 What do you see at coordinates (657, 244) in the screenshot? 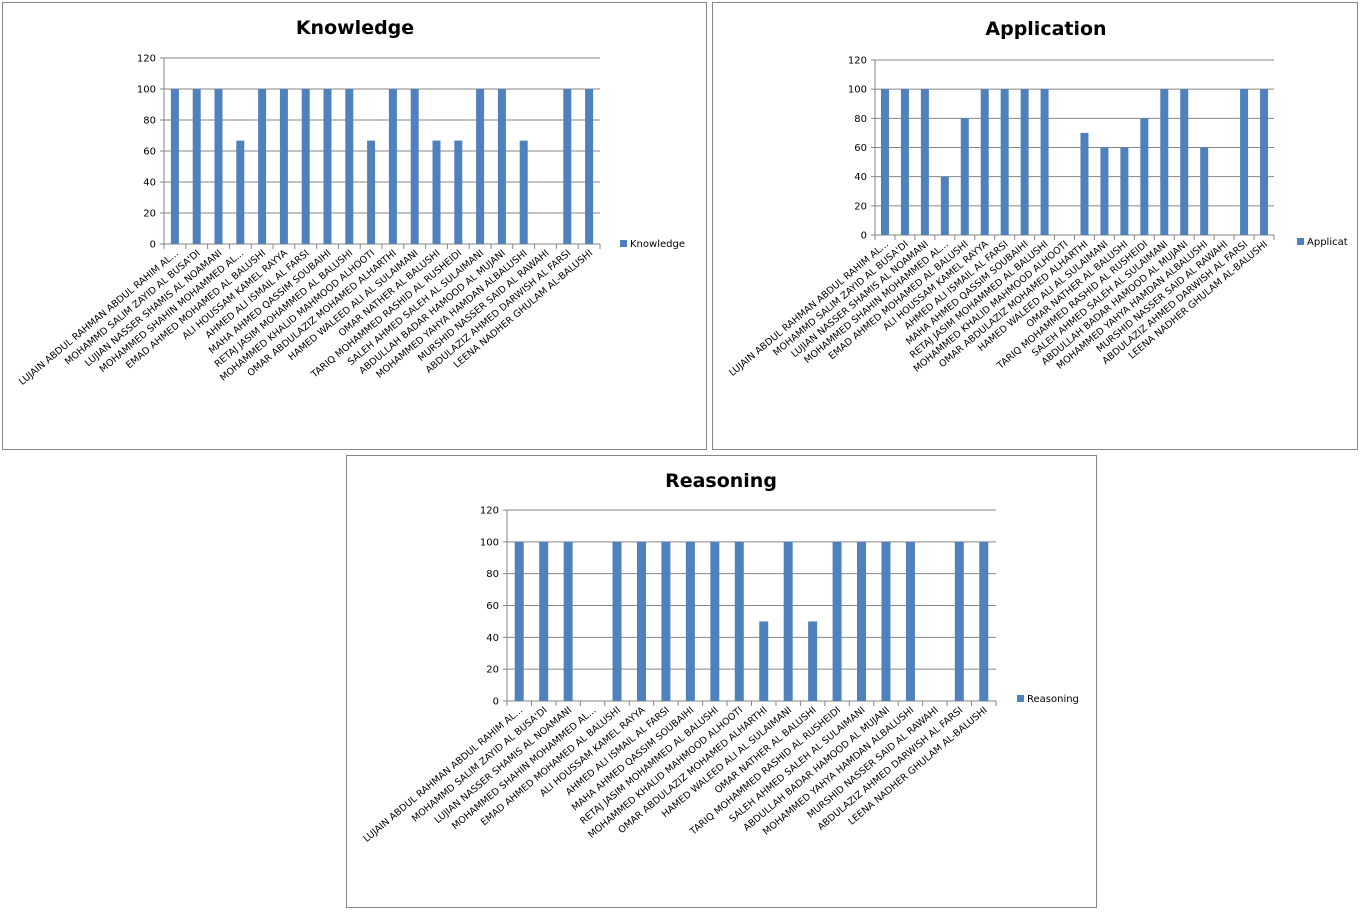
I see `legend-label: Knowledge` at bounding box center [657, 244].